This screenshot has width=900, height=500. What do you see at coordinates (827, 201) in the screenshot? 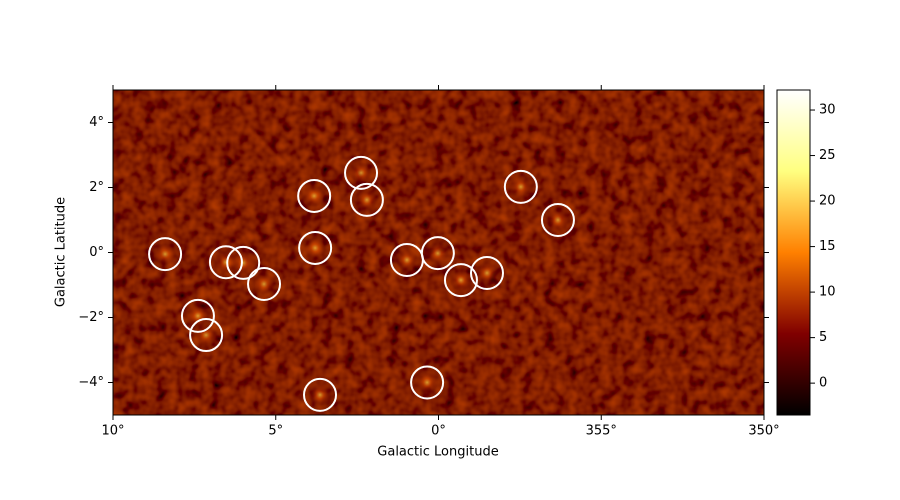
I see `colorbar-tick-label: 20` at bounding box center [827, 201].